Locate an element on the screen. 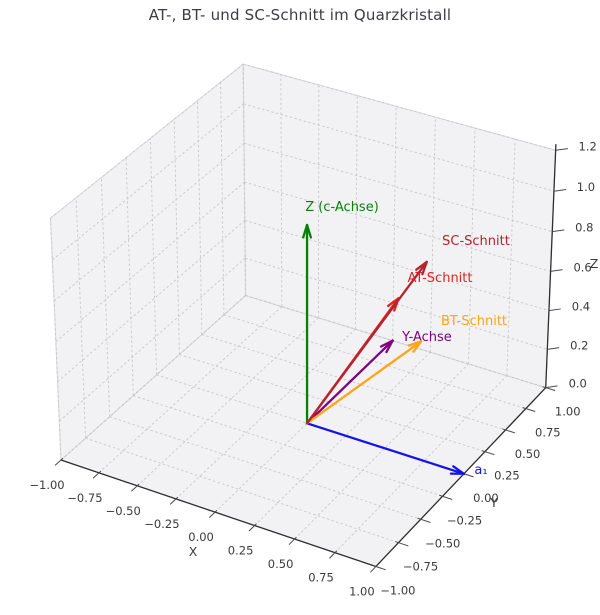  x-tick-label: −1.00 is located at coordinates (46, 485).